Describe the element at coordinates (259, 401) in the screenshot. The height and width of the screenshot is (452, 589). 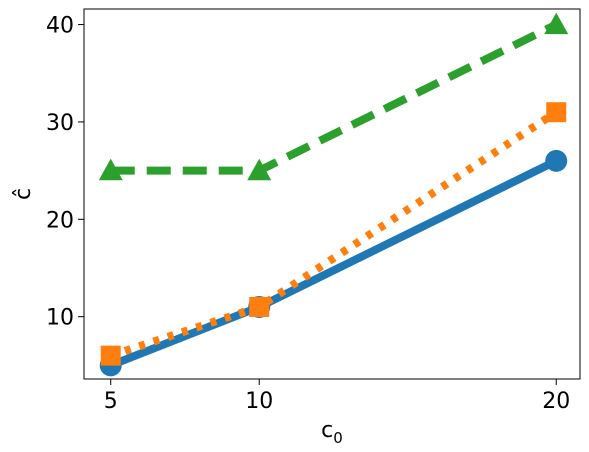
I see `x-tick-label: 10` at that location.